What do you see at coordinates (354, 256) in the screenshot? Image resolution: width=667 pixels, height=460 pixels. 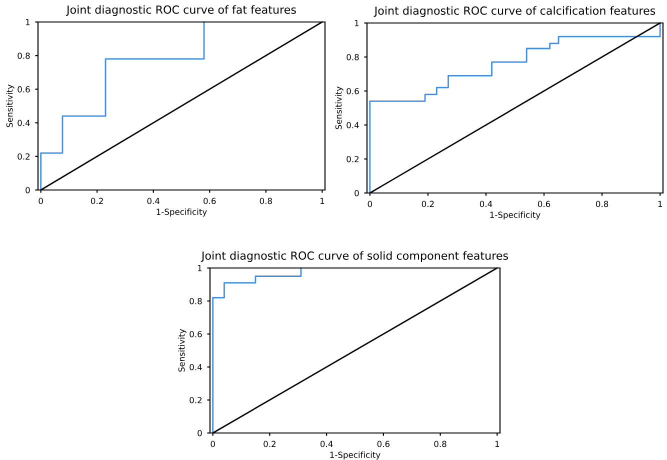 I see `chart-title: Joint diagnostic ROC curve of solid component features` at bounding box center [354, 256].